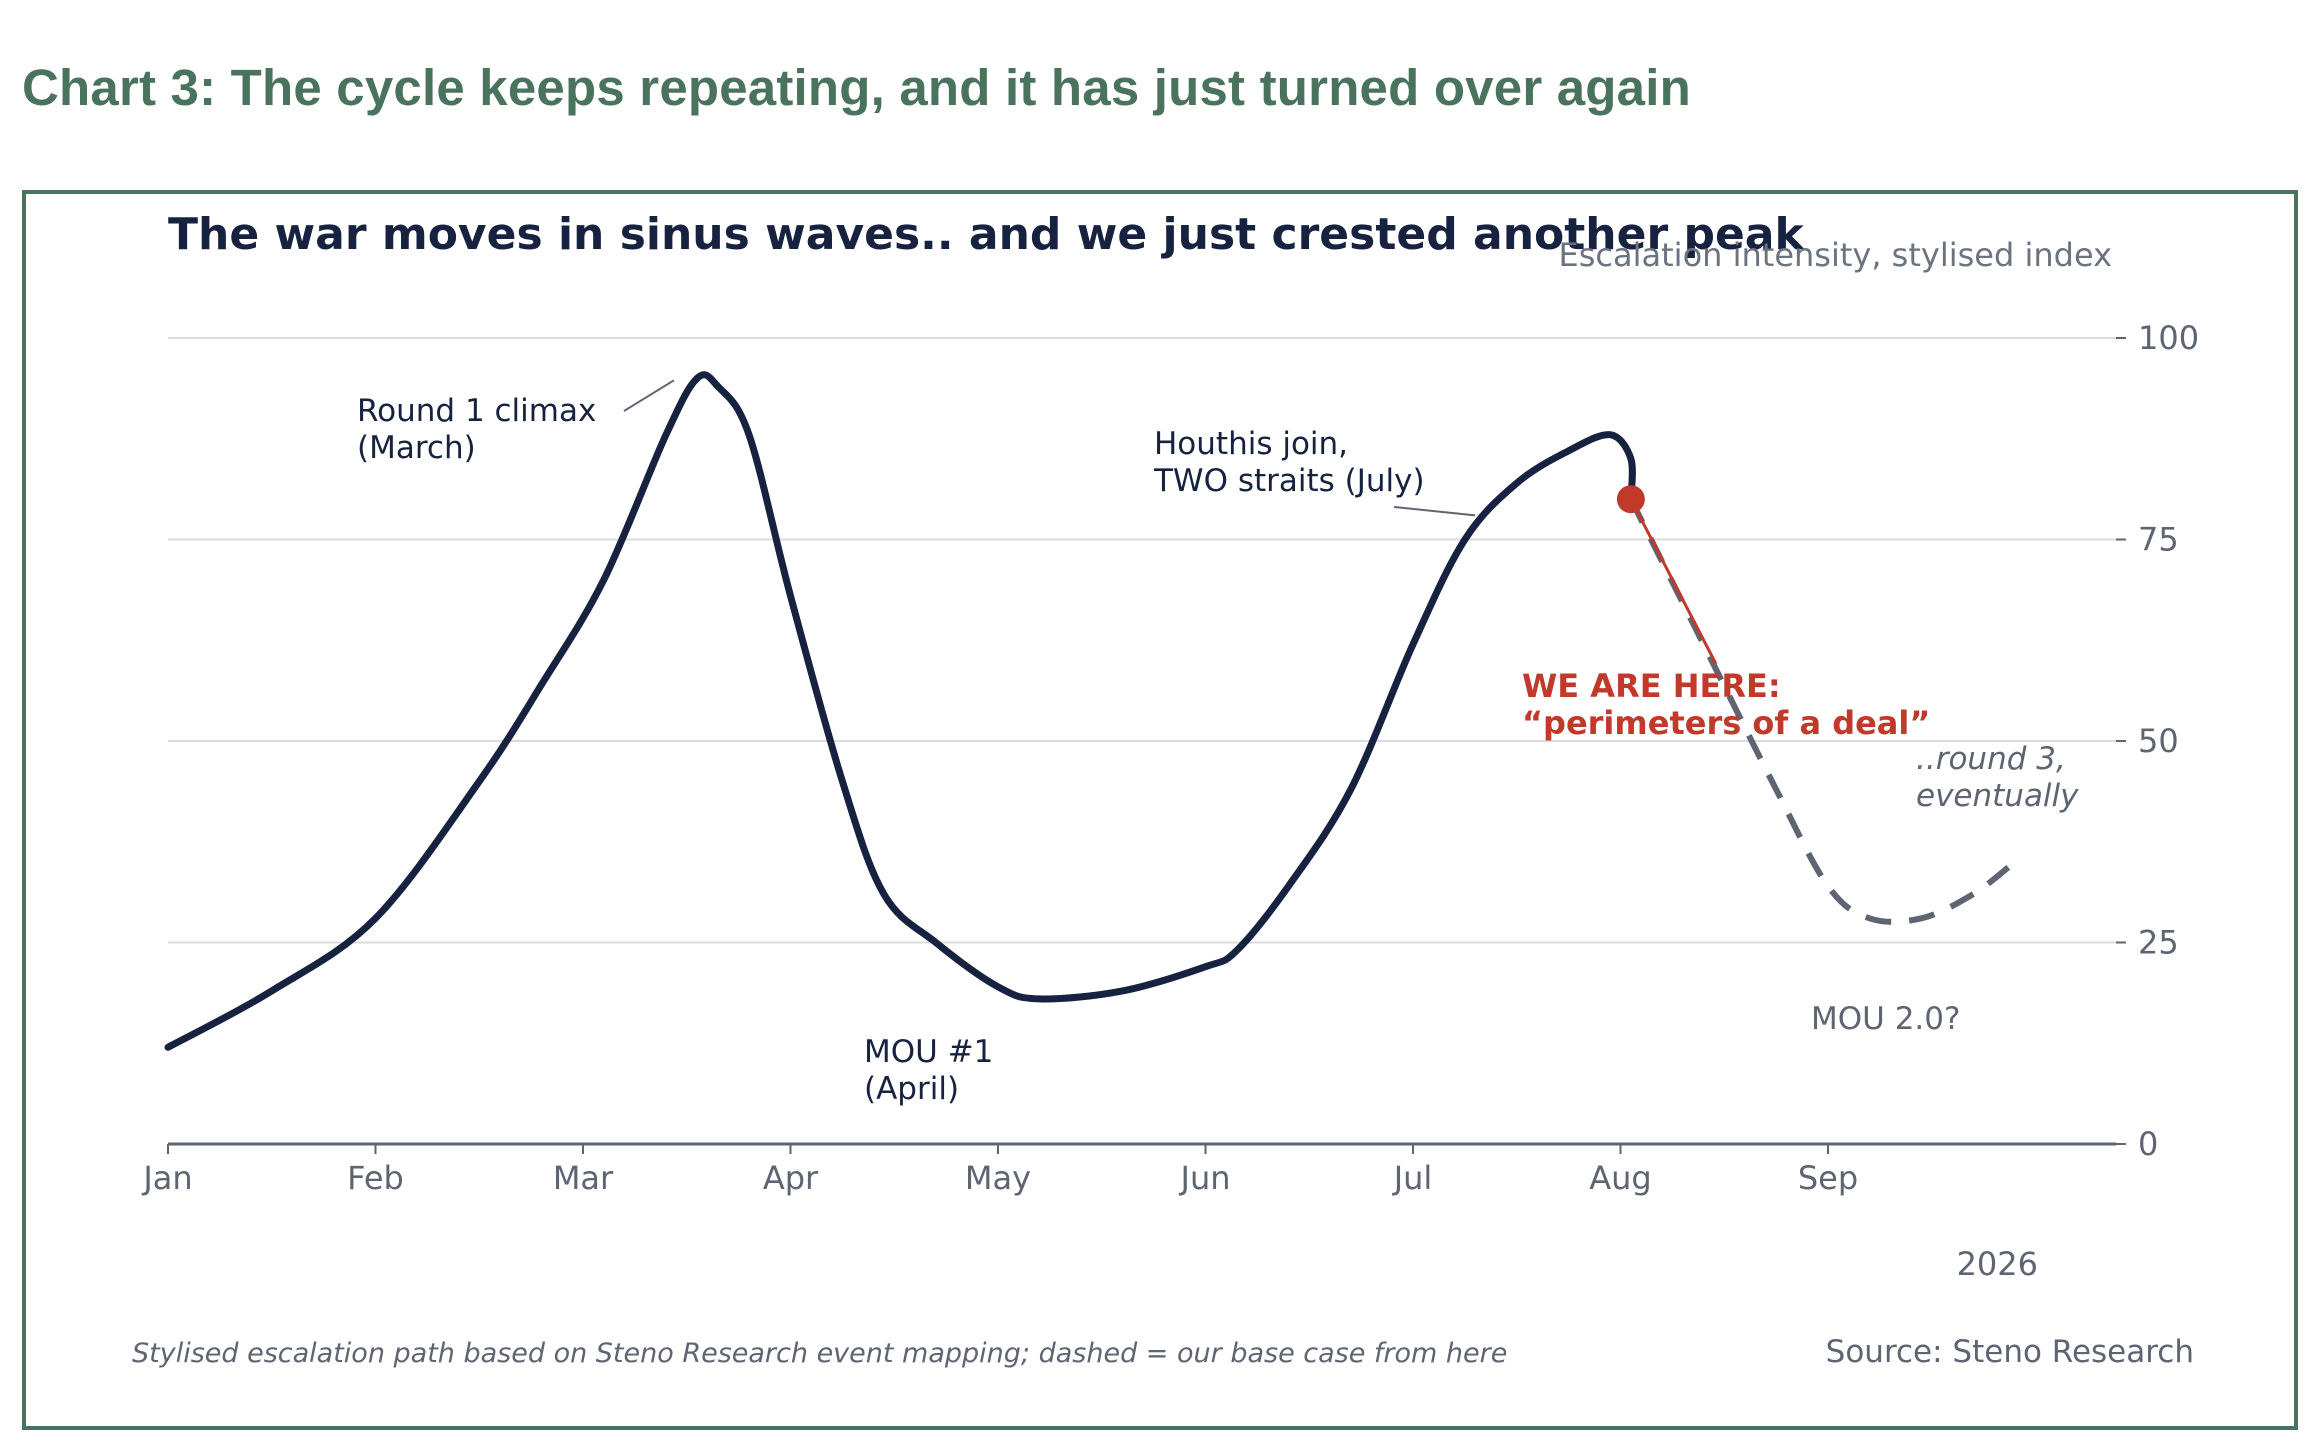  Describe the element at coordinates (1835, 255) in the screenshot. I see `y-axis-label: Escalation intensity, stylised index` at that location.